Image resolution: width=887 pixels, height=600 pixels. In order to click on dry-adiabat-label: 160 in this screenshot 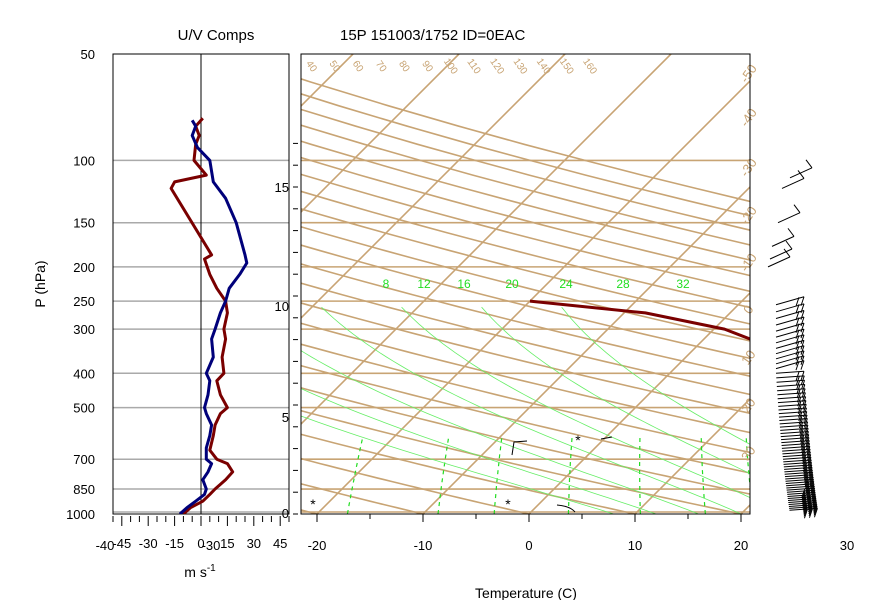, I will do `click(589, 67)`.